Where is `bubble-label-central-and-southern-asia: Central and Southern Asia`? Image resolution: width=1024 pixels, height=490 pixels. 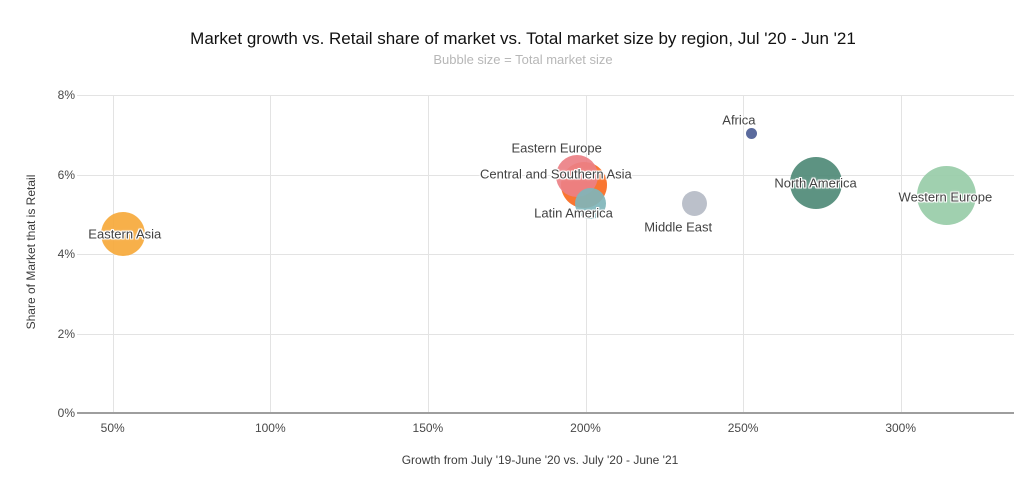 bubble-label-central-and-southern-asia: Central and Southern Asia is located at coordinates (556, 174).